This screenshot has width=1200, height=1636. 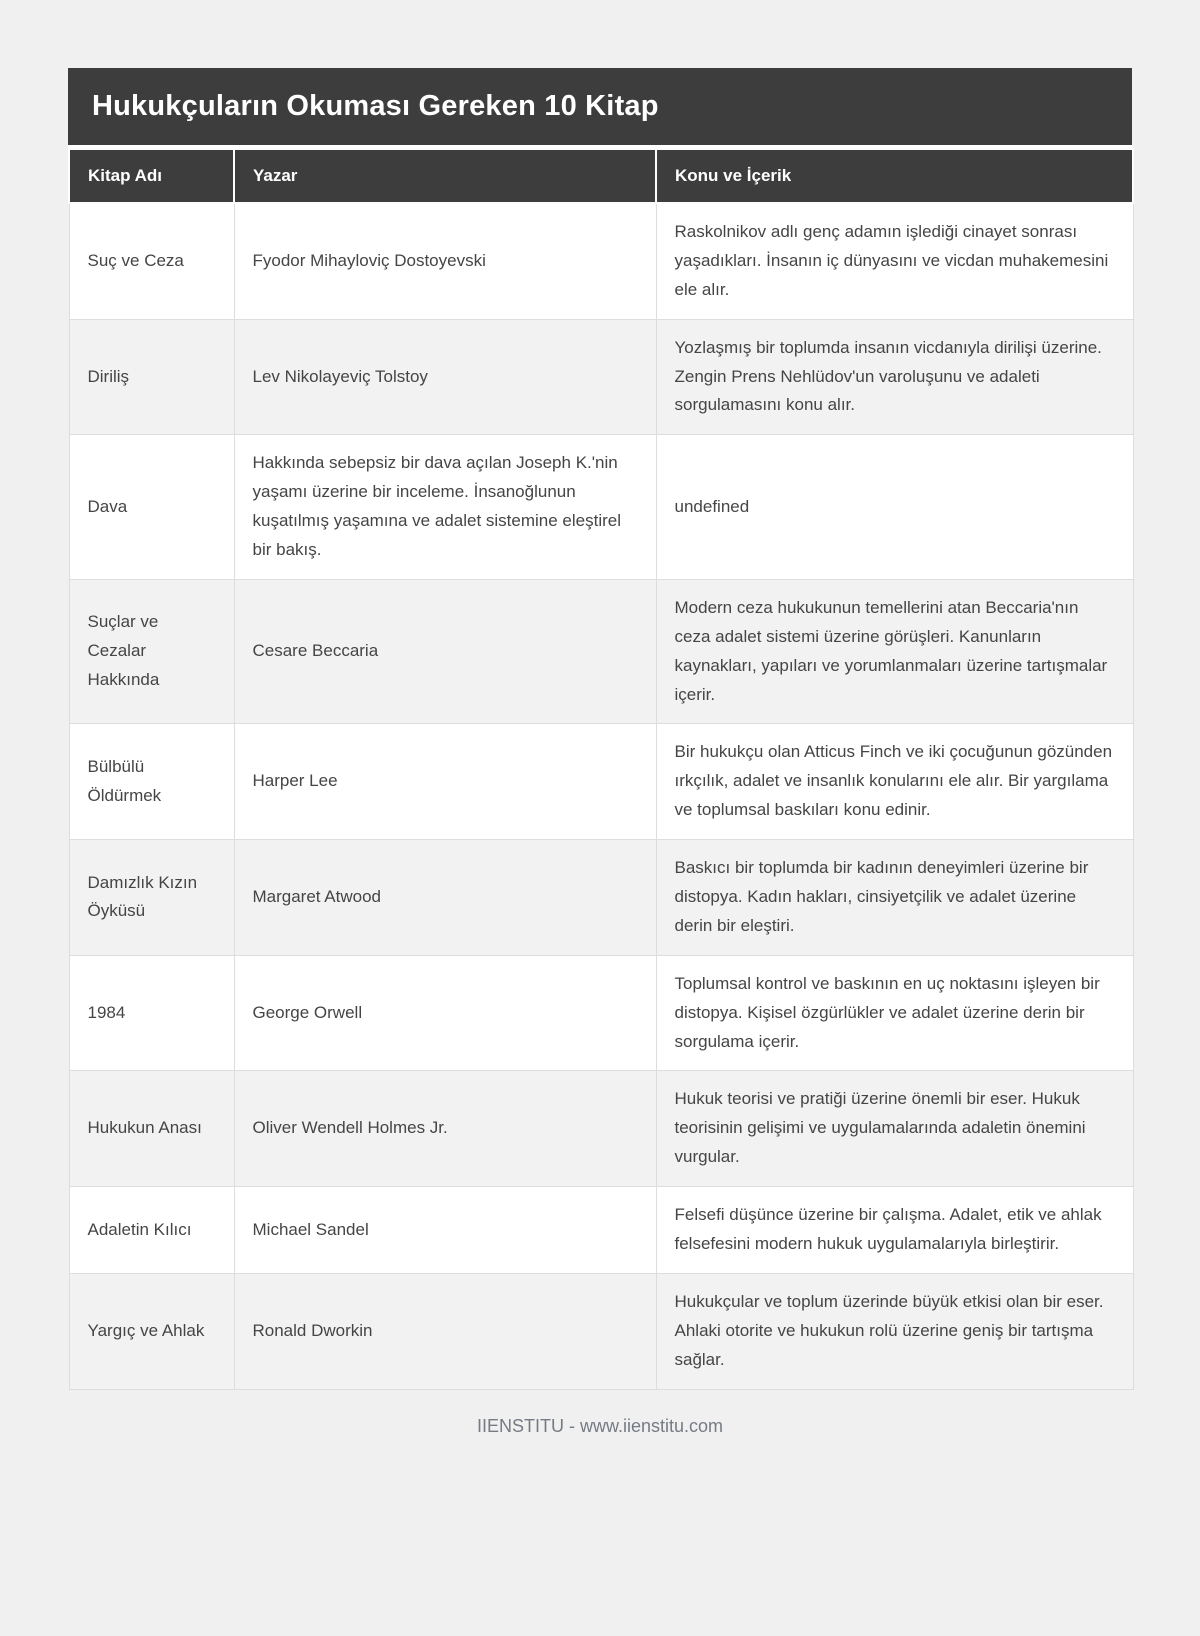 I want to click on book-name-cell: Hukukun Anası, so click(x=151, y=1129).